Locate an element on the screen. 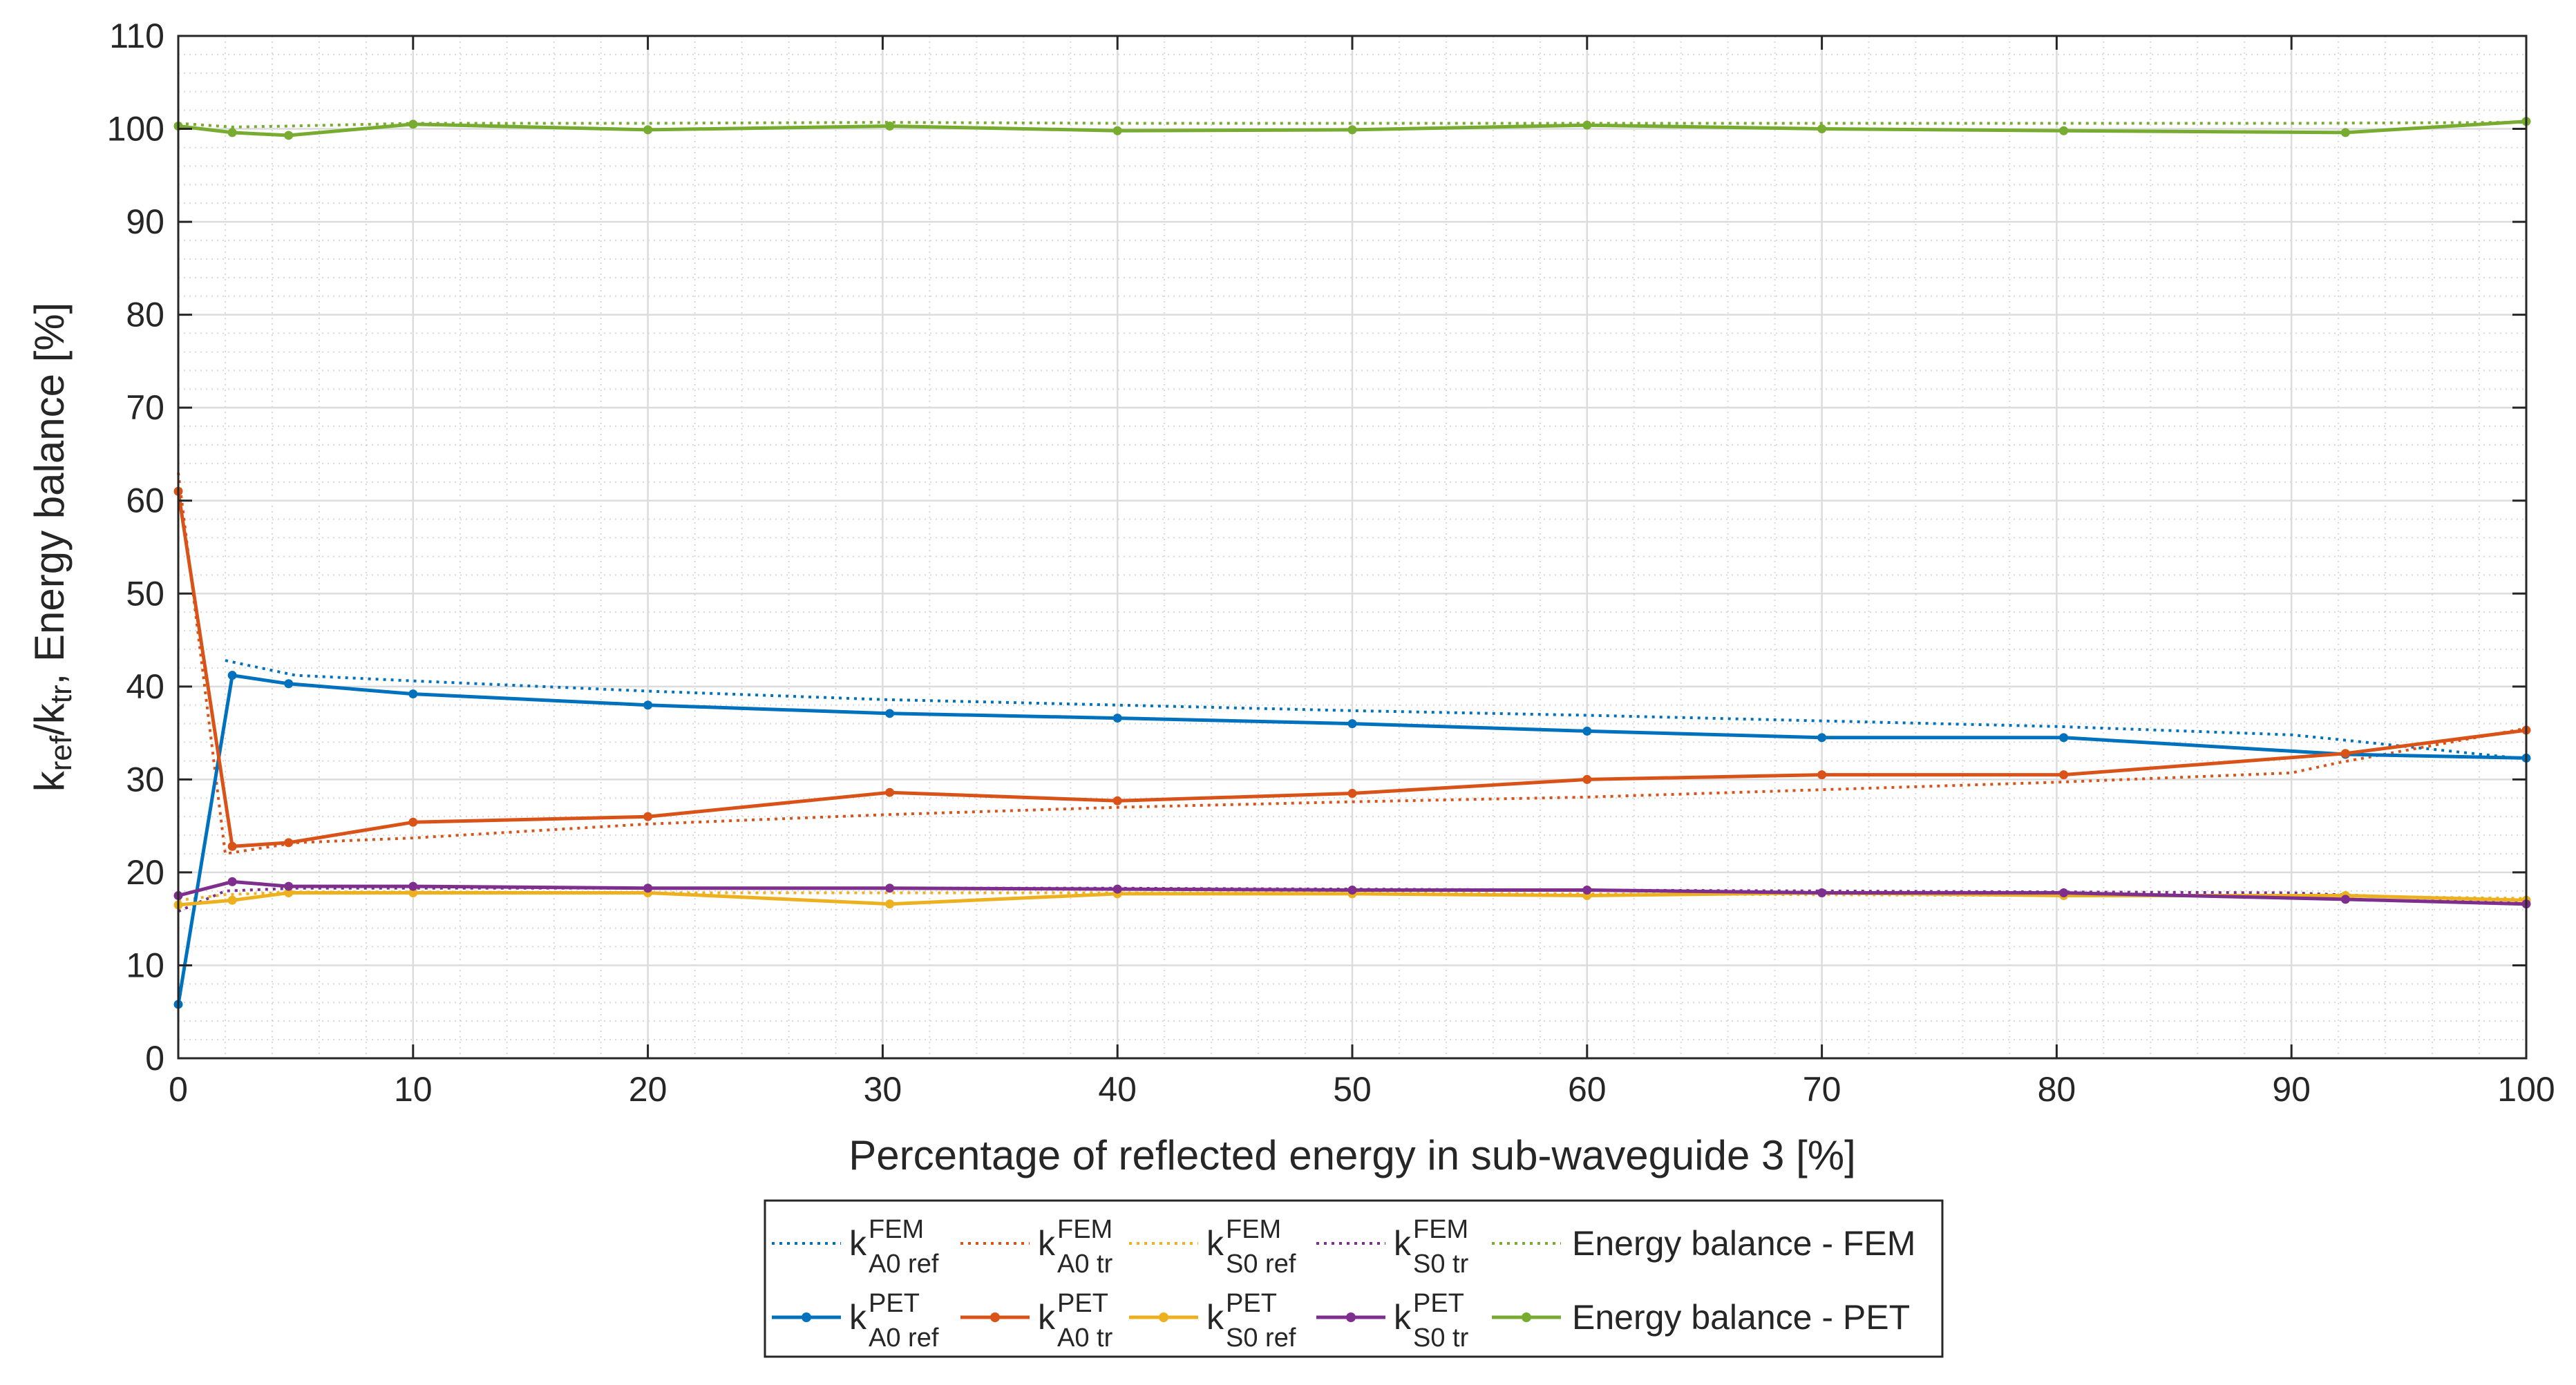  legend-label-sub-kA0ref_FEM: A0 ref is located at coordinates (904, 1264).